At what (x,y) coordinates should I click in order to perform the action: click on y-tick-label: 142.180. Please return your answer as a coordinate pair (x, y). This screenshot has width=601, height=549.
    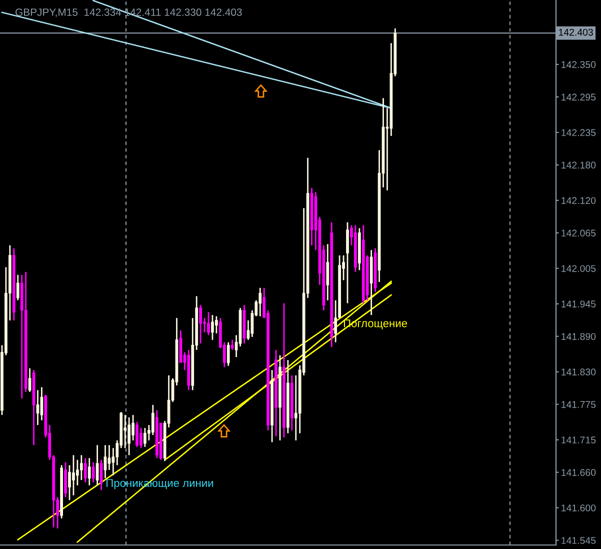
    Looking at the image, I should click on (579, 165).